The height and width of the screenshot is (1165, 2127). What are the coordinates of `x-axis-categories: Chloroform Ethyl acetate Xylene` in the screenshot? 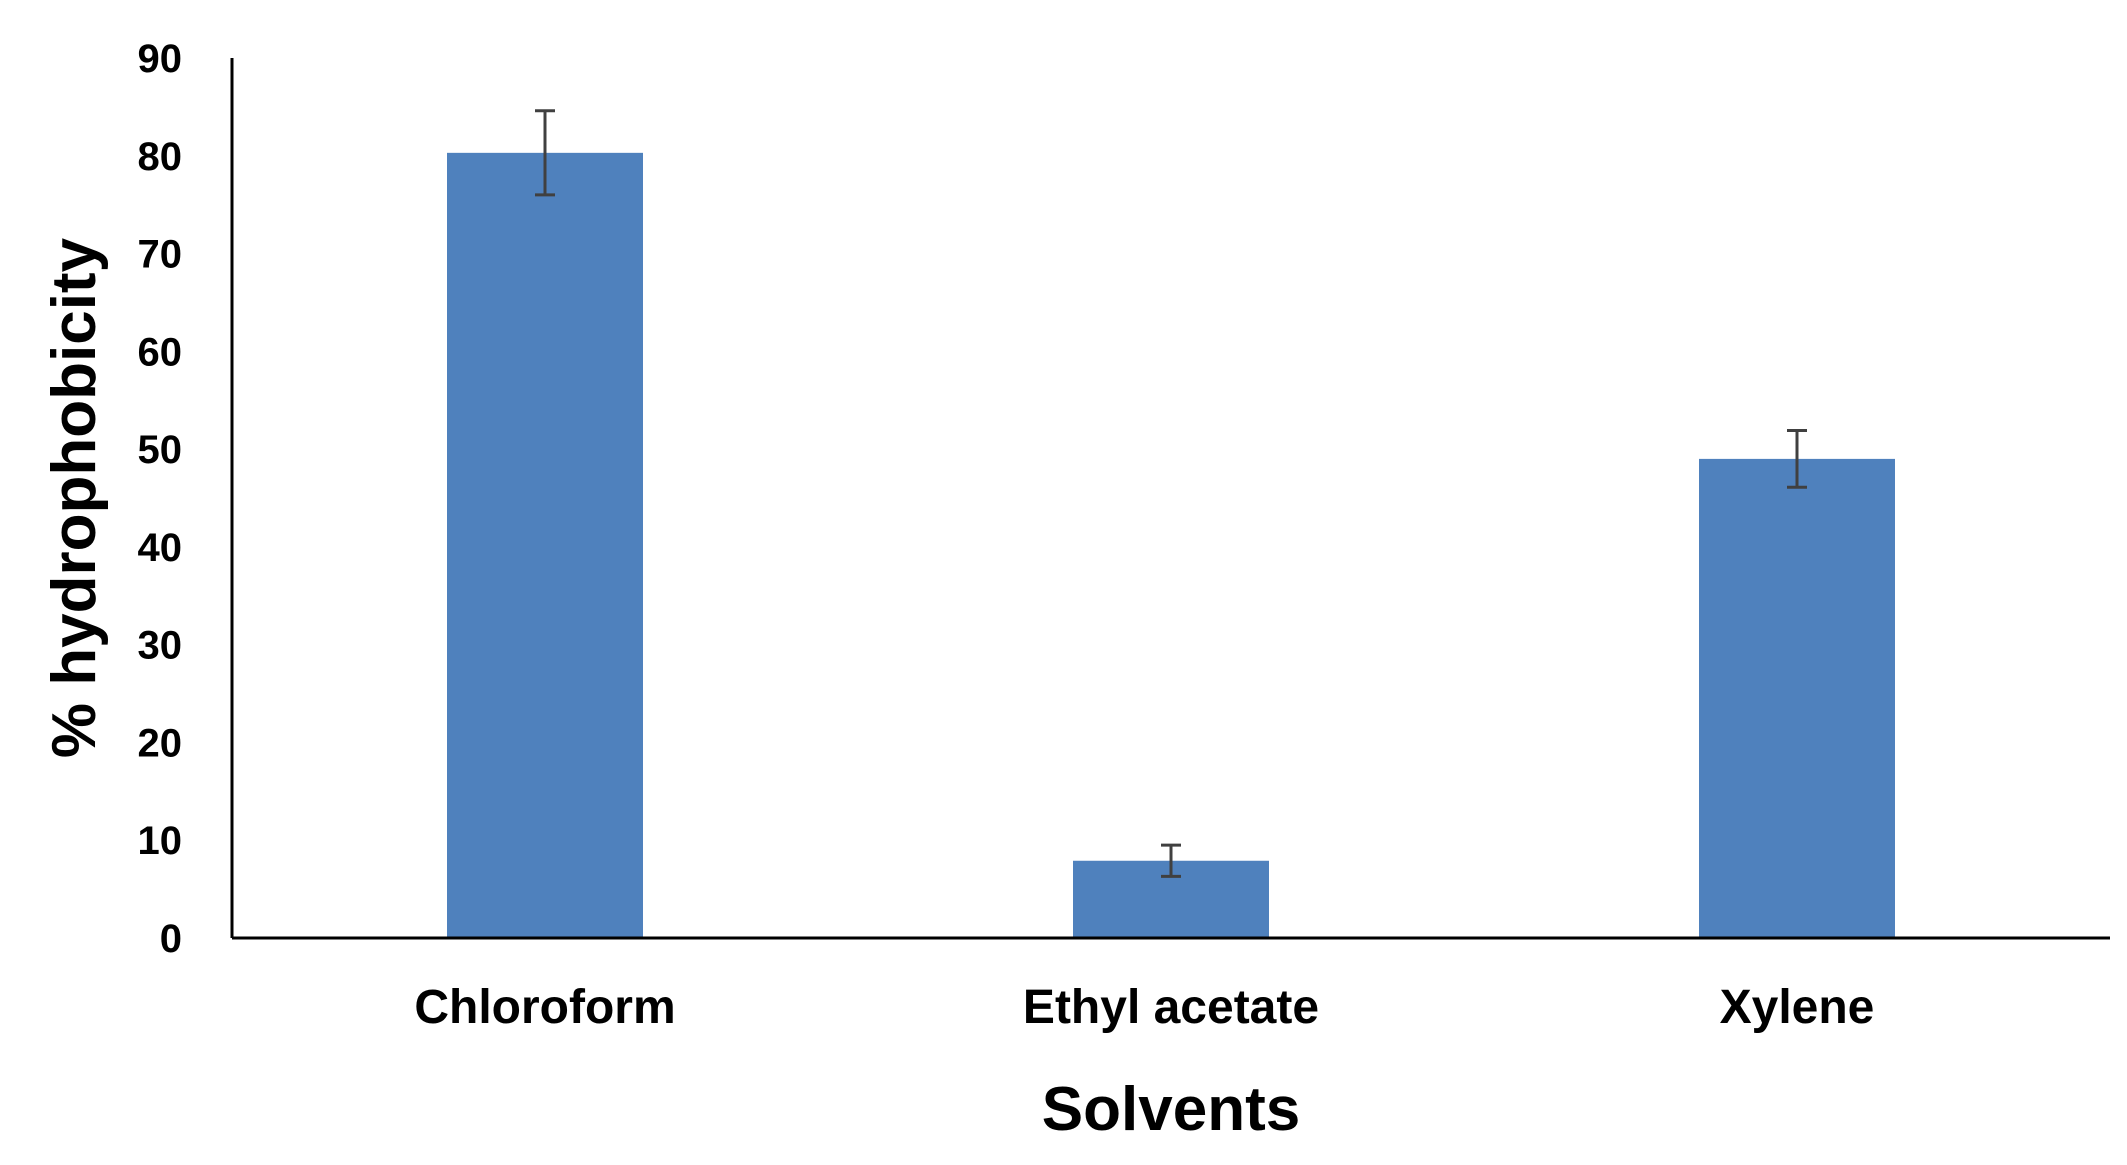 It's located at (1144, 1007).